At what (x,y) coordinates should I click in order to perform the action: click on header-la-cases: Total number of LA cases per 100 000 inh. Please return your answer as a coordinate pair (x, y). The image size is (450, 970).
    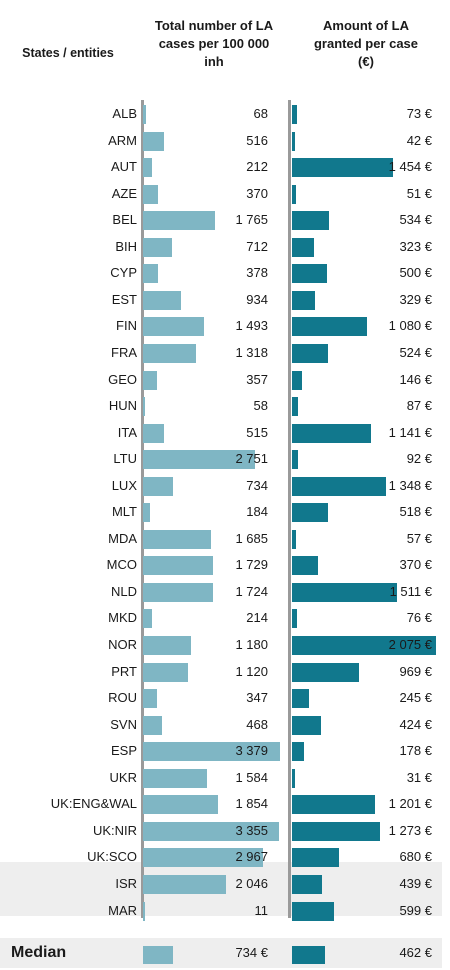
    Looking at the image, I should click on (214, 44).